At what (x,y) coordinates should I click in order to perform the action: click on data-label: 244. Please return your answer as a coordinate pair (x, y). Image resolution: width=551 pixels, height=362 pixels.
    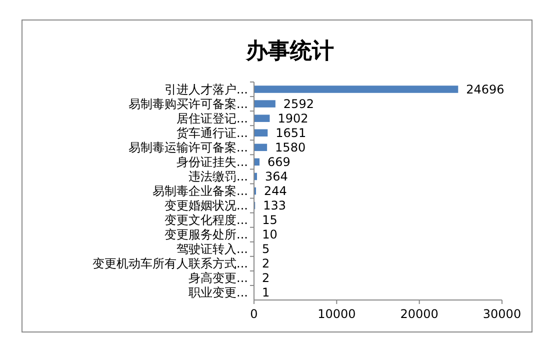
    Looking at the image, I should click on (275, 191).